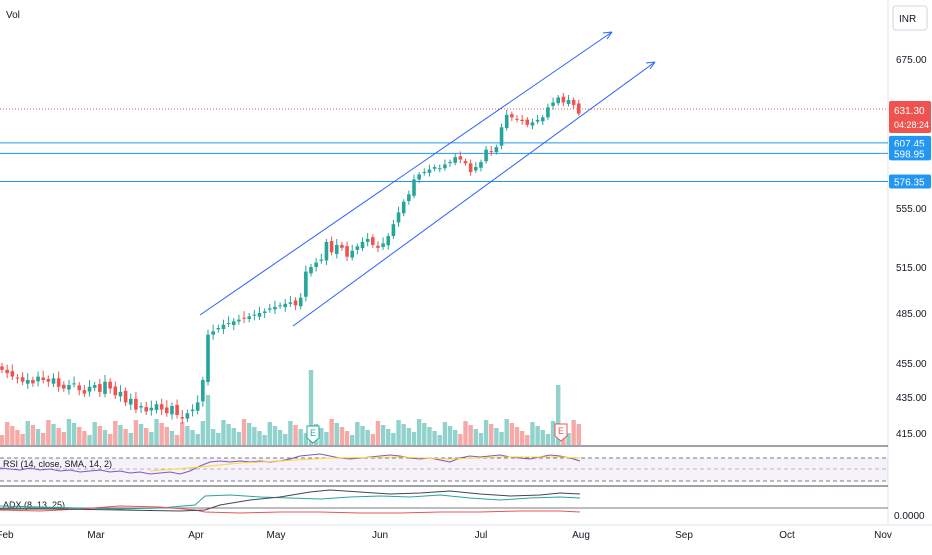  I want to click on time-tick-label: Aug, so click(581, 535).